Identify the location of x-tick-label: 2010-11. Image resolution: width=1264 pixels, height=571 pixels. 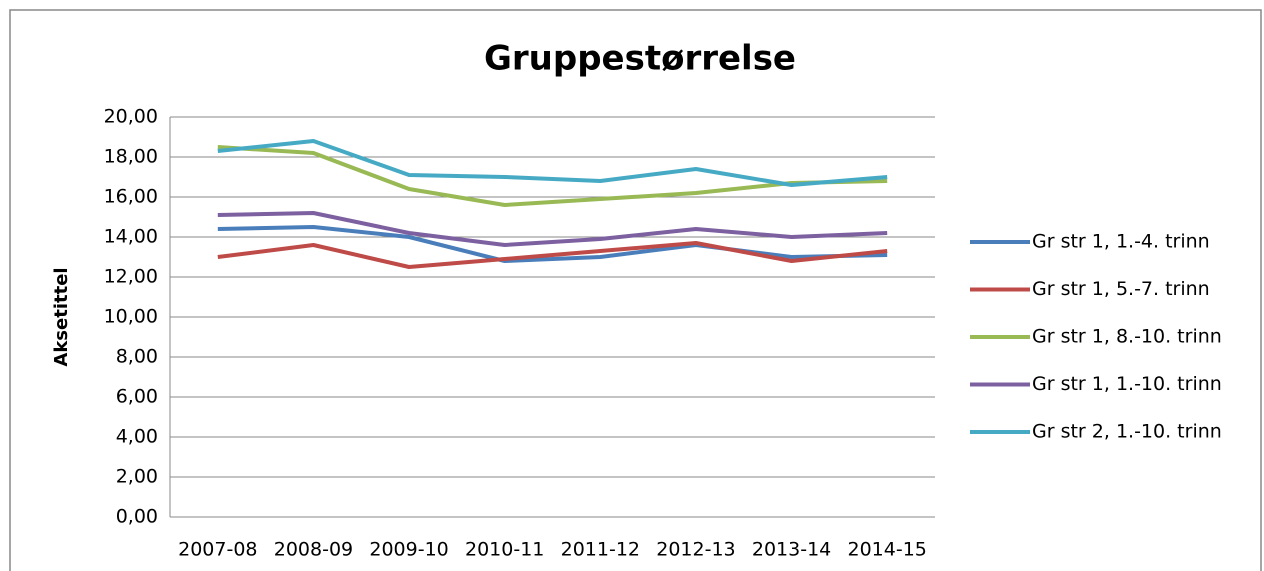
(504, 550).